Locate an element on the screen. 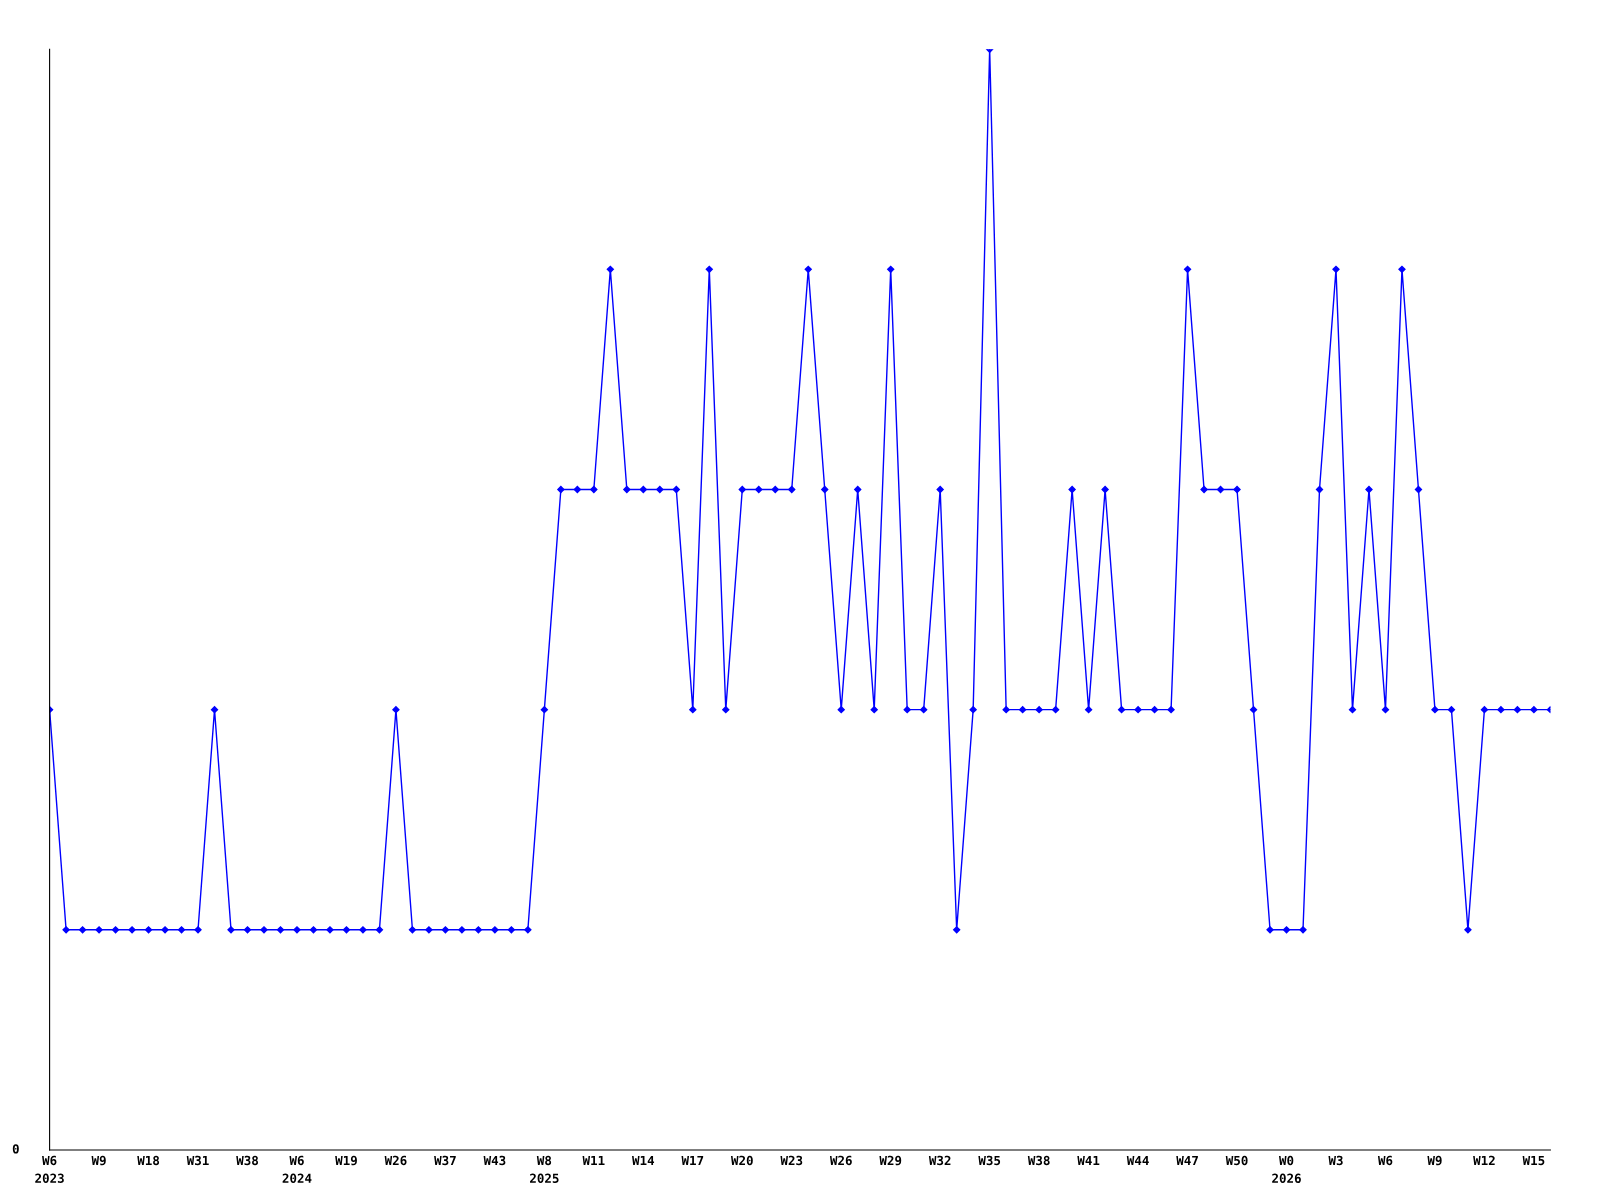 The image size is (1600, 1200). x-tick-label: W17 is located at coordinates (692, 1160).